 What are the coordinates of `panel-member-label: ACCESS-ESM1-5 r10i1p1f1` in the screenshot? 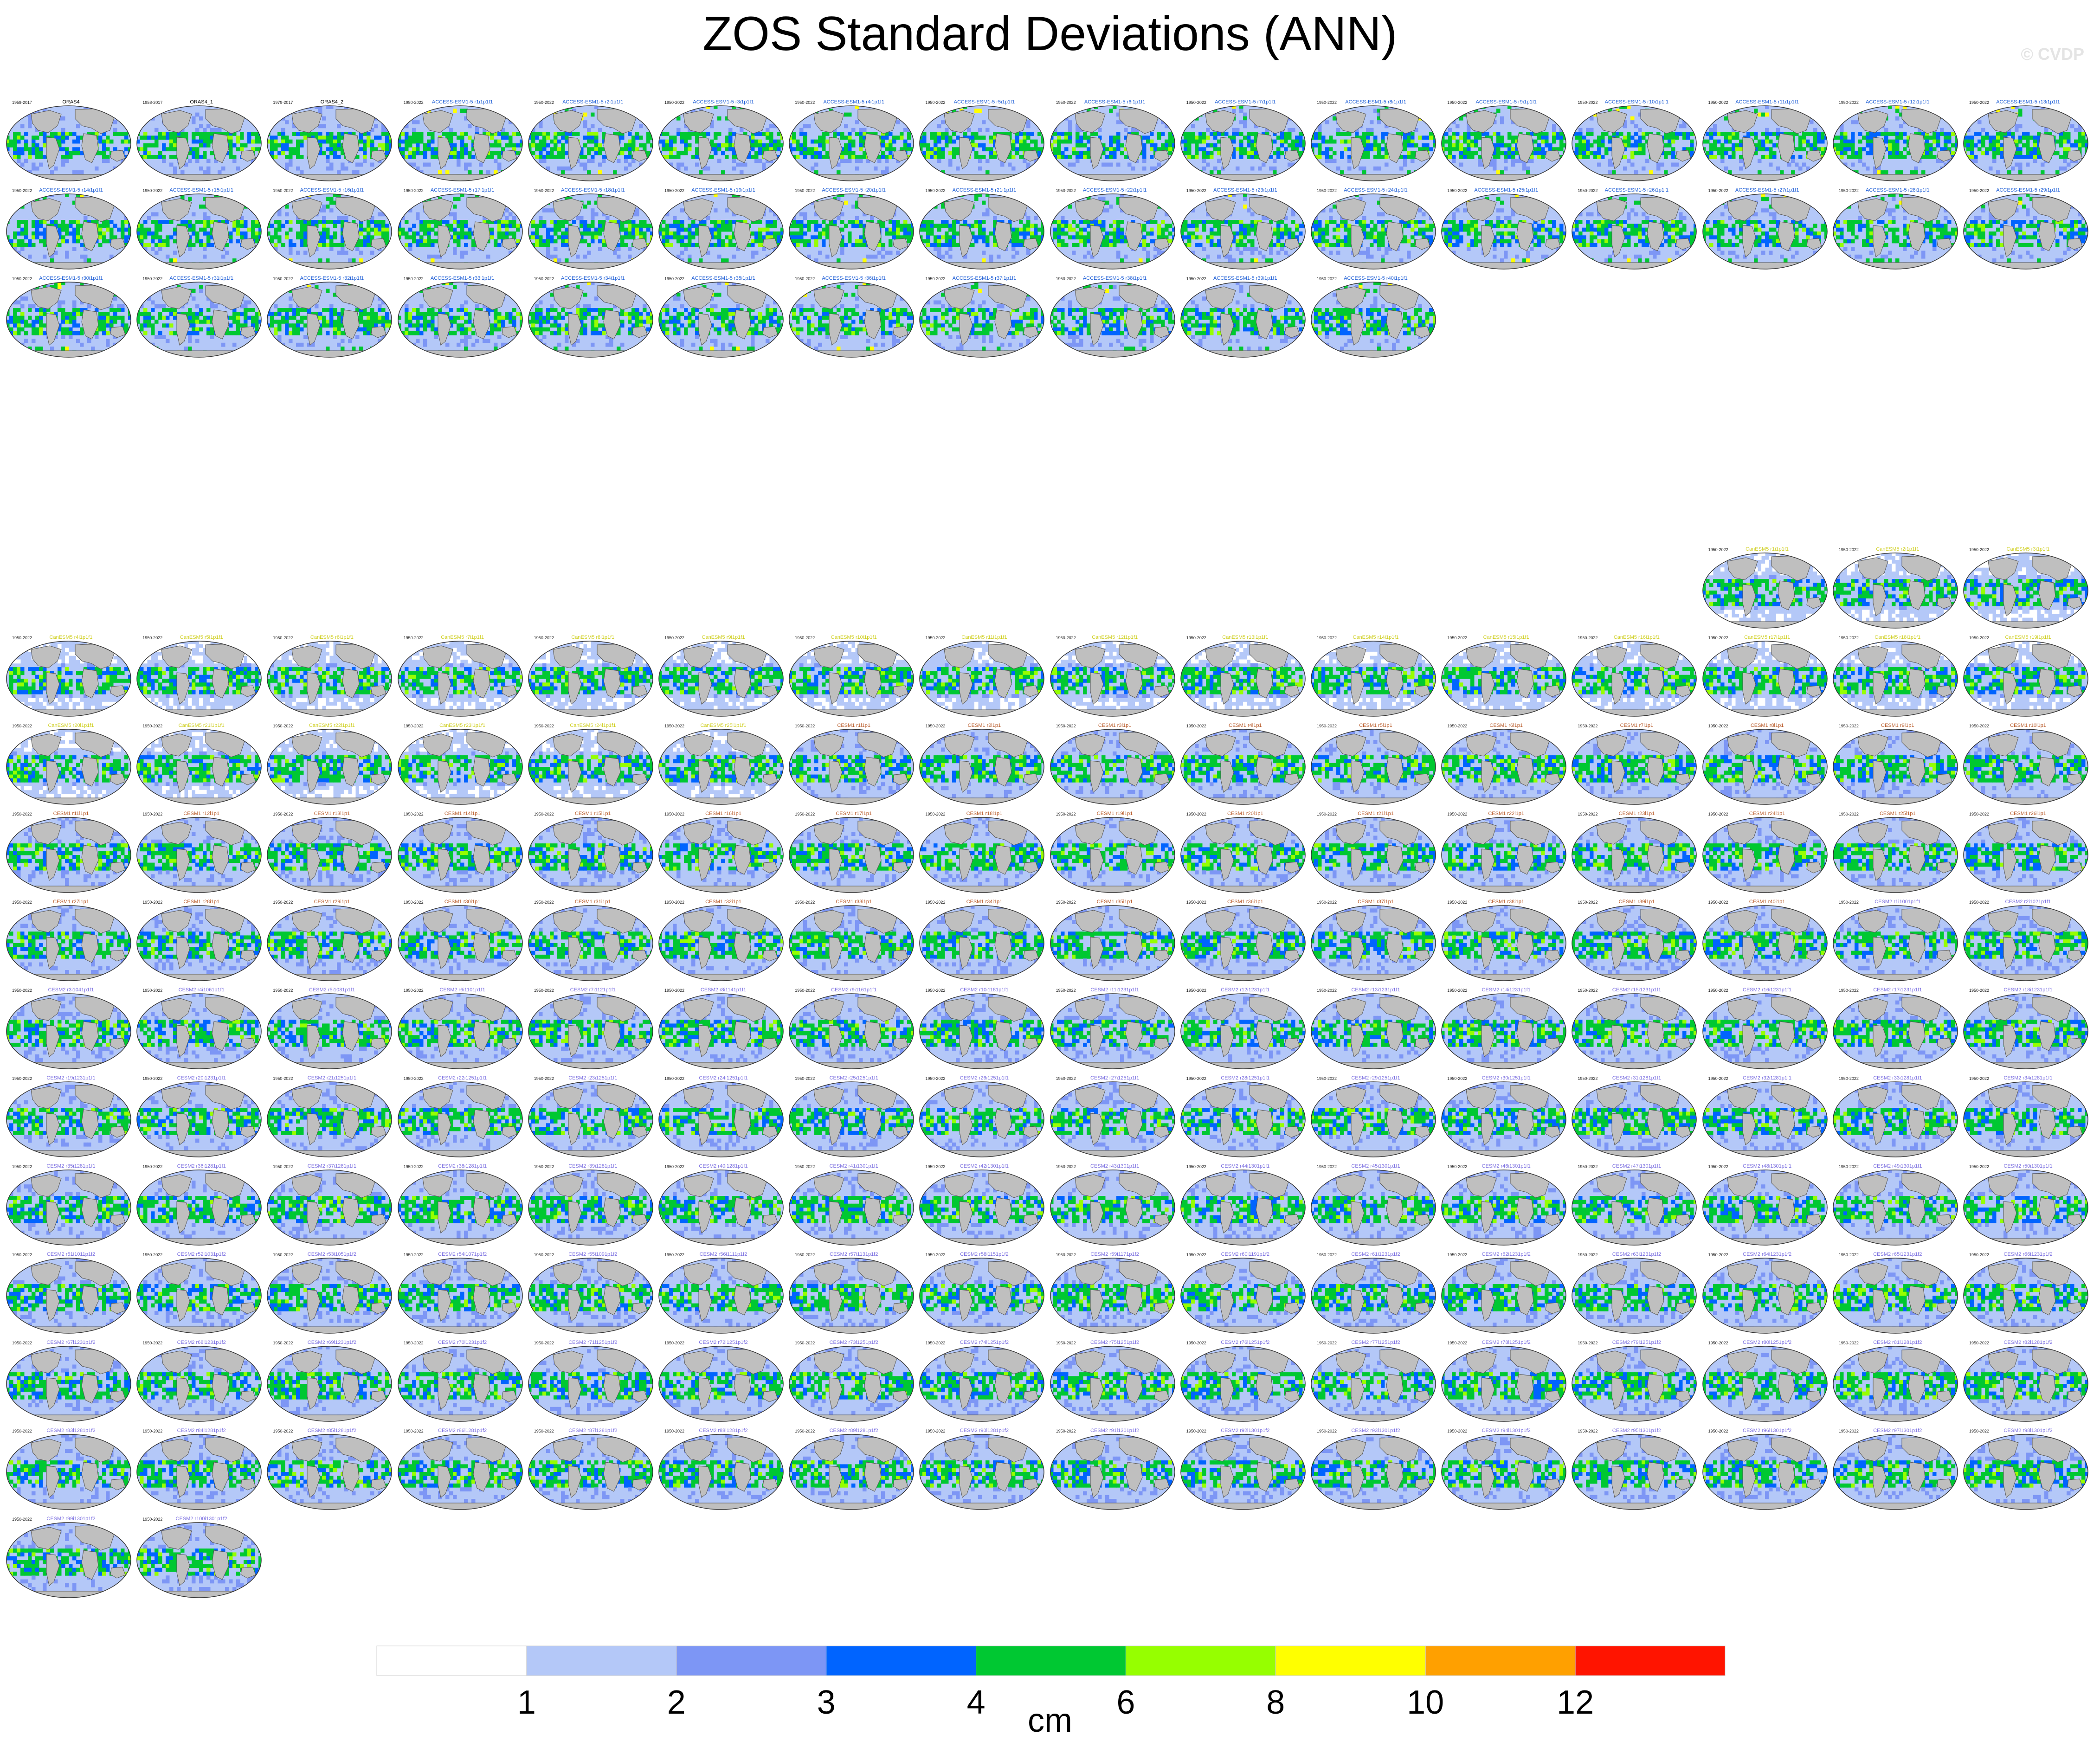 It's located at (1637, 102).